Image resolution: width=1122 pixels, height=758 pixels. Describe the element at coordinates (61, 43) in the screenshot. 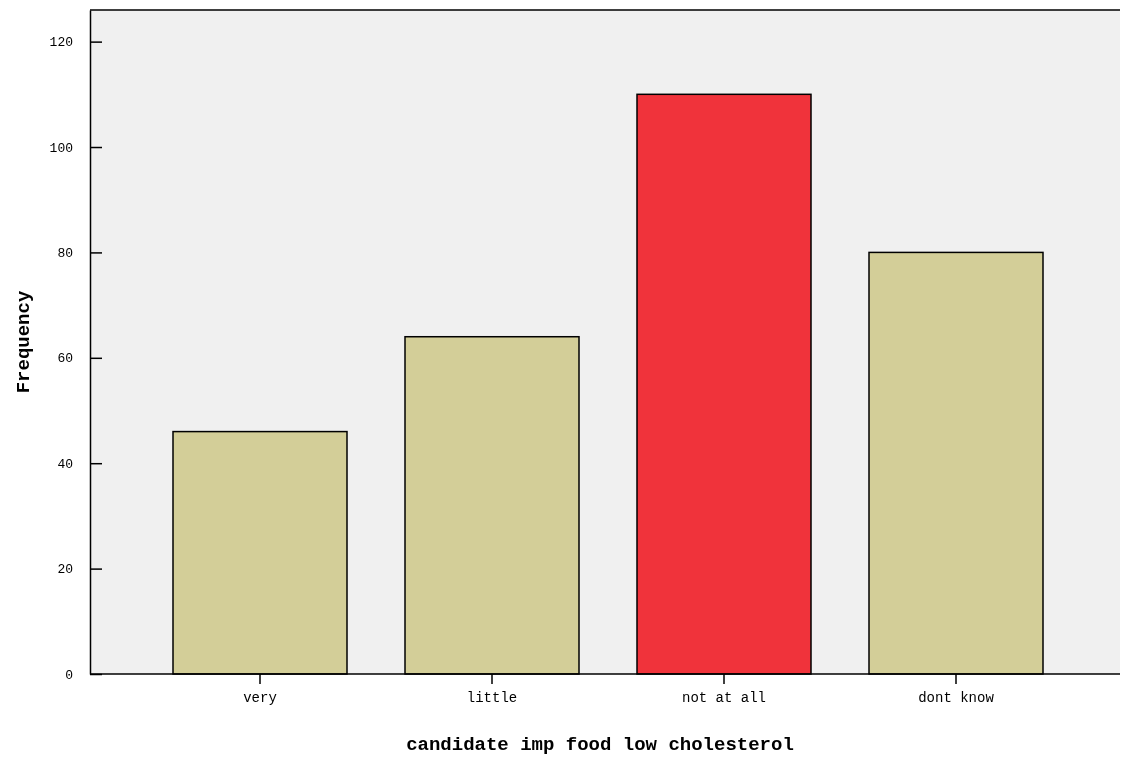

I see `y-tick-label: 120` at that location.